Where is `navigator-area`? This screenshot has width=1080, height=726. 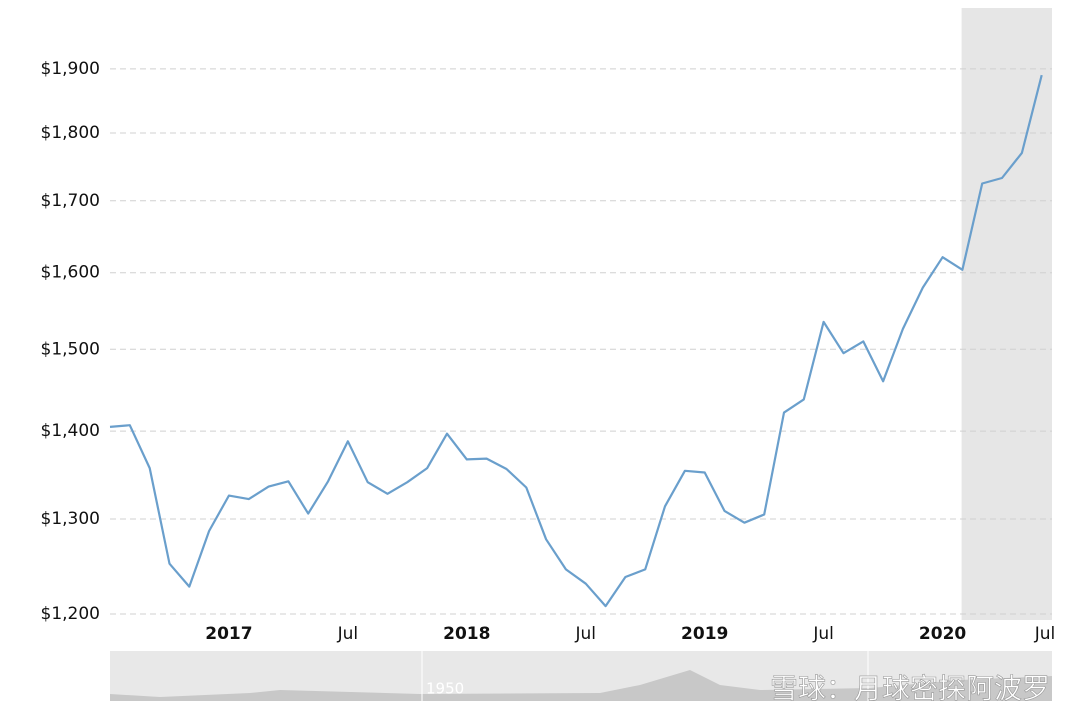
navigator-area is located at coordinates (581, 685).